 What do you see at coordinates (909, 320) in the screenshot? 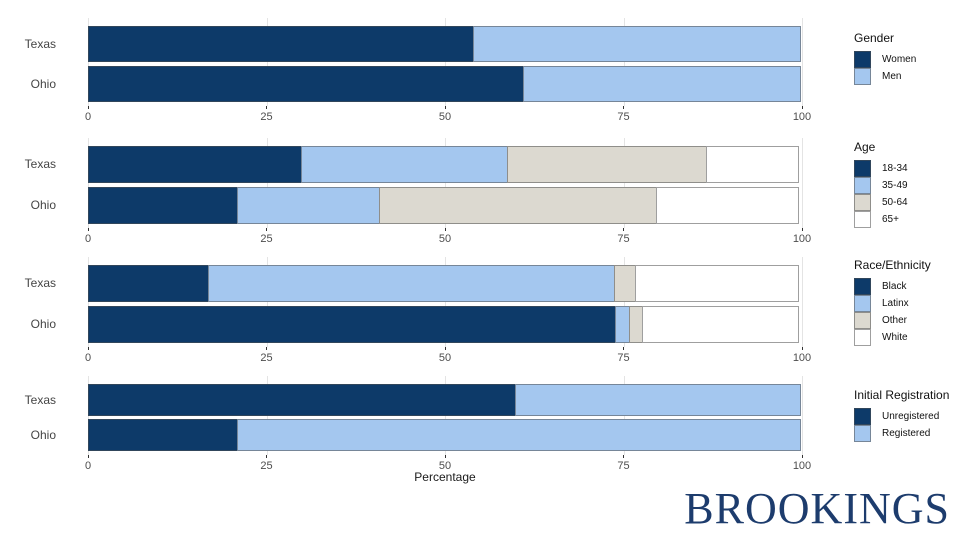
I see `legend-item-other: Other` at bounding box center [909, 320].